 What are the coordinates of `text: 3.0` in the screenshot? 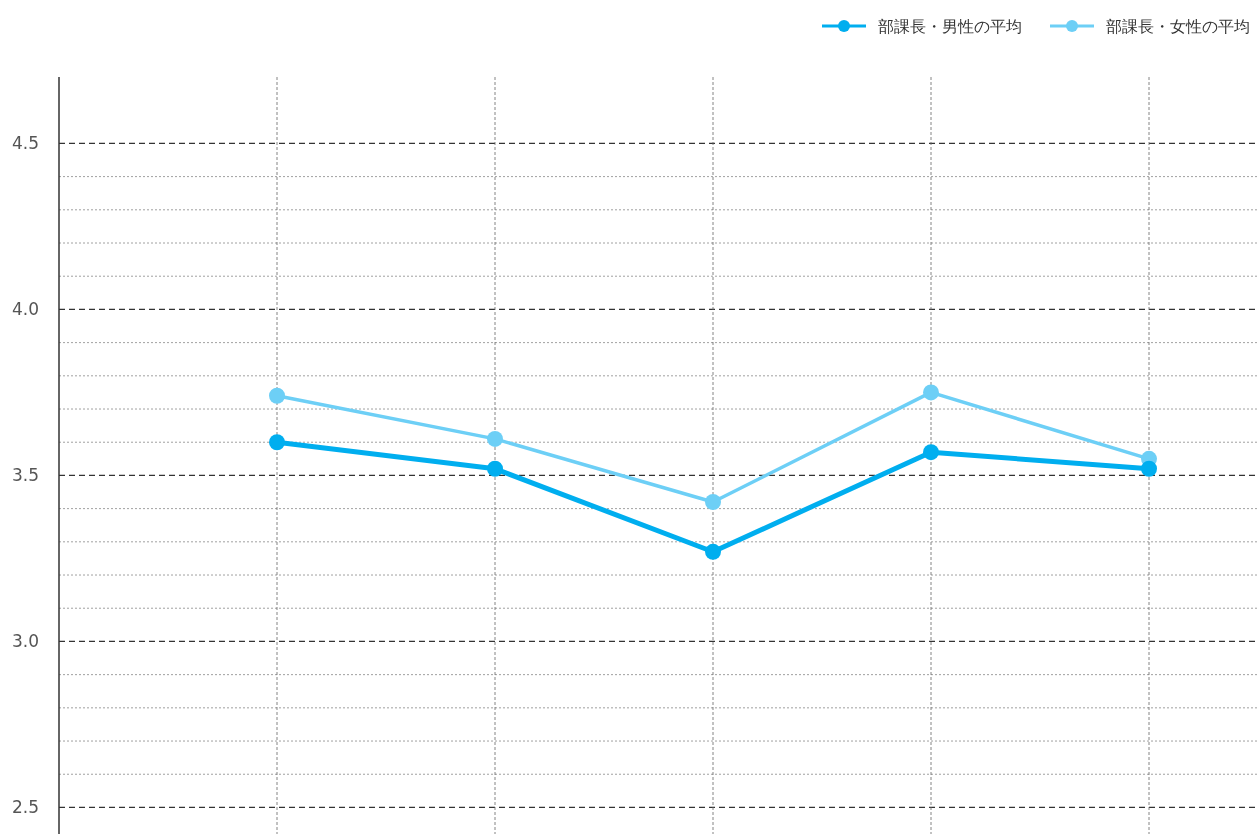 It's located at (25, 641).